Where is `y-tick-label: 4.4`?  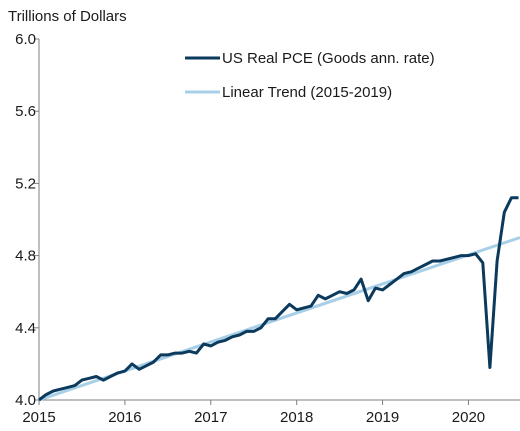 y-tick-label: 4.4 is located at coordinates (25, 328).